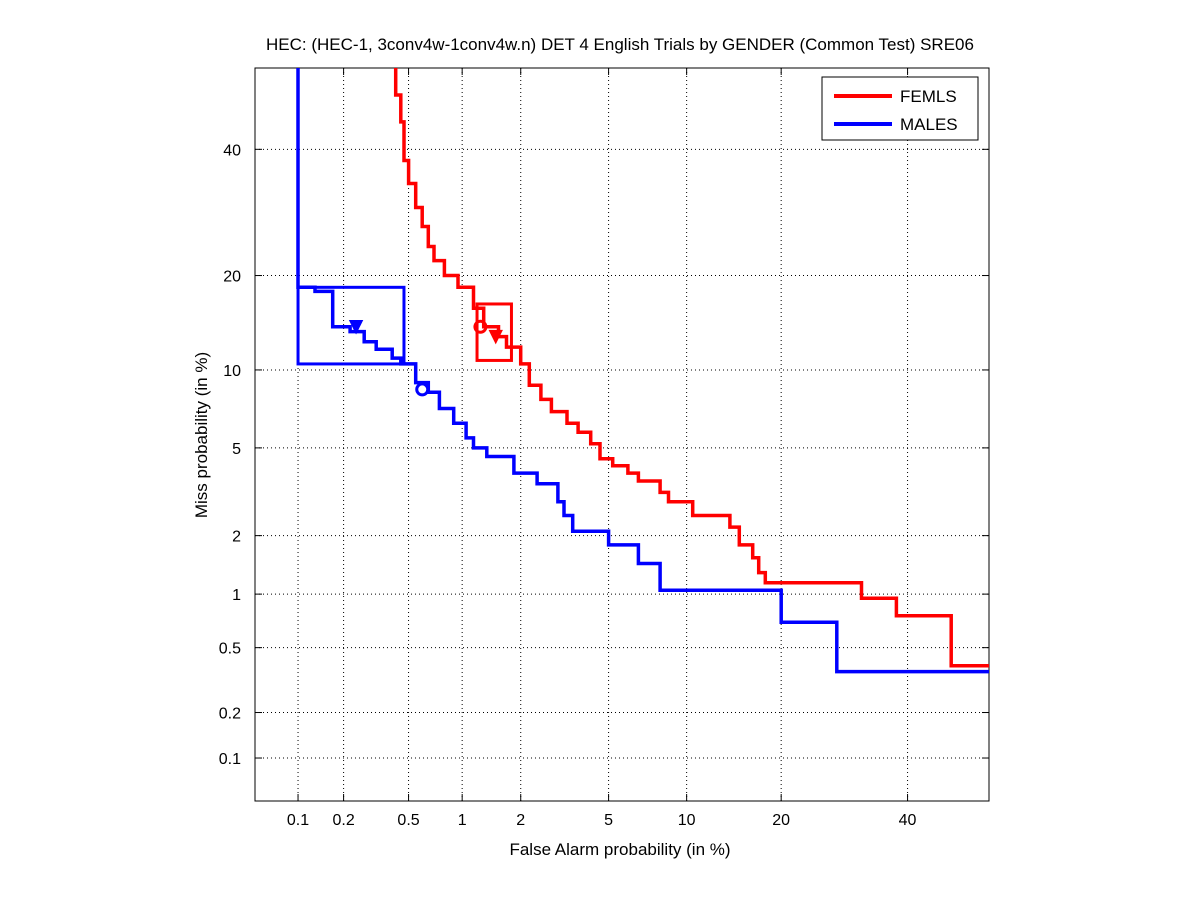 The image size is (1201, 900). I want to click on y-tick-label: 10, so click(232, 371).